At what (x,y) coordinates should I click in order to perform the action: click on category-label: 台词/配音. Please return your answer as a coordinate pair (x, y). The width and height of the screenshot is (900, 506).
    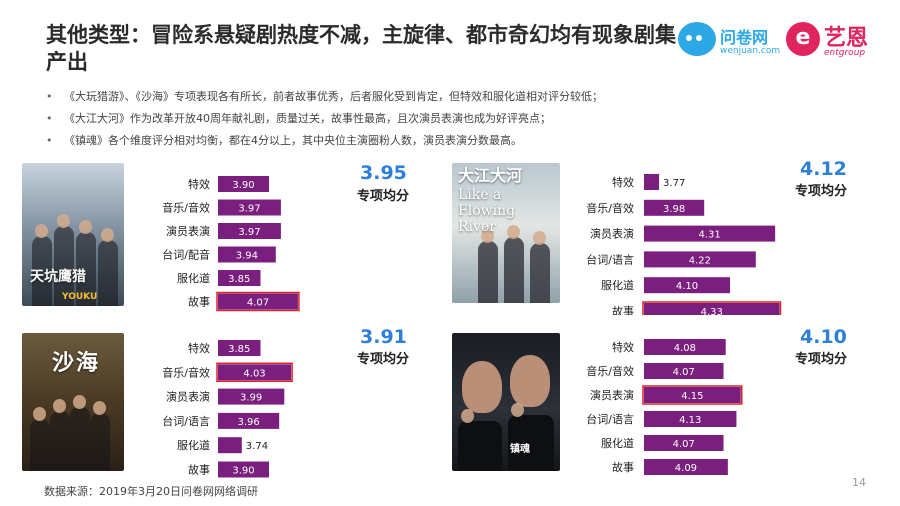
    Looking at the image, I should click on (186, 255).